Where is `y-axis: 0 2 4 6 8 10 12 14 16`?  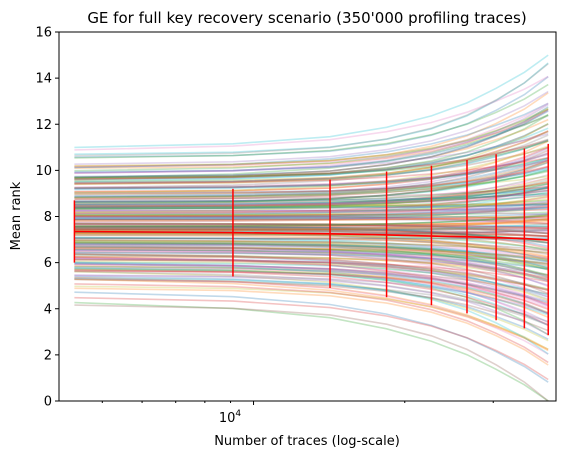
y-axis: 0 2 4 6 8 10 12 14 16 is located at coordinates (47, 218).